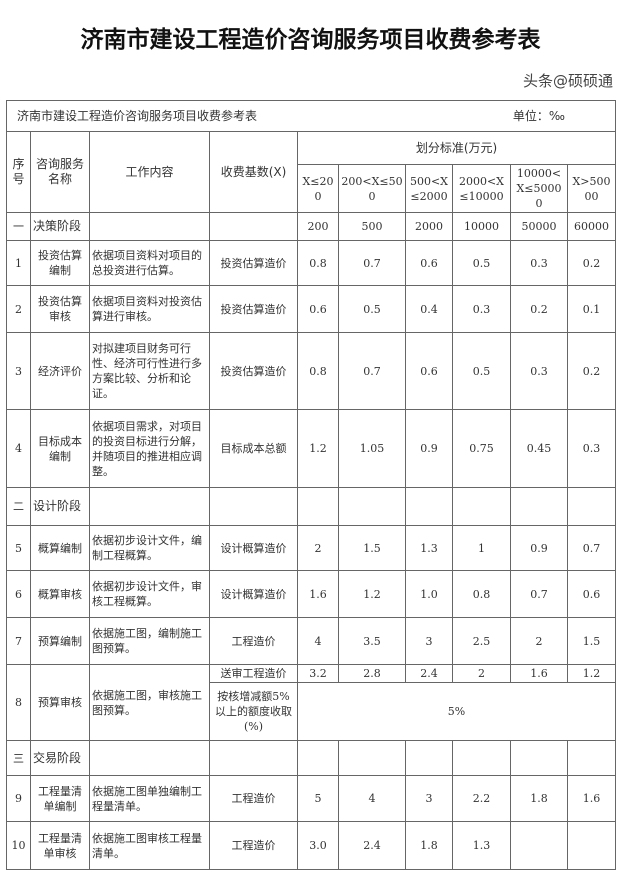 The width and height of the screenshot is (621, 870). Describe the element at coordinates (481, 226) in the screenshot. I see `fee-rate: 10000` at that location.